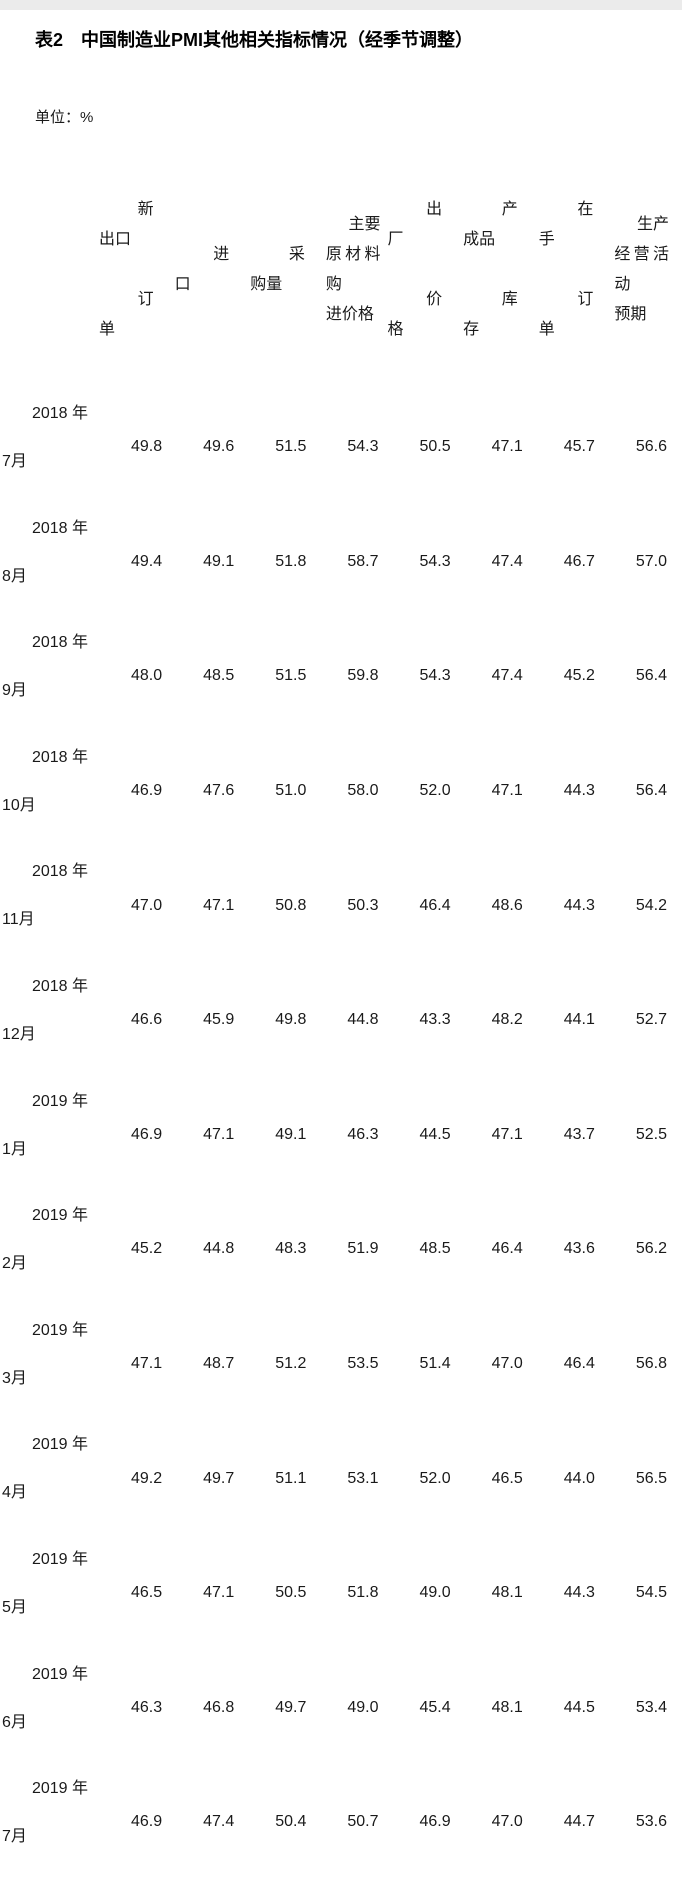  What do you see at coordinates (219, 1707) in the screenshot?
I see `value-cell: 46.8` at bounding box center [219, 1707].